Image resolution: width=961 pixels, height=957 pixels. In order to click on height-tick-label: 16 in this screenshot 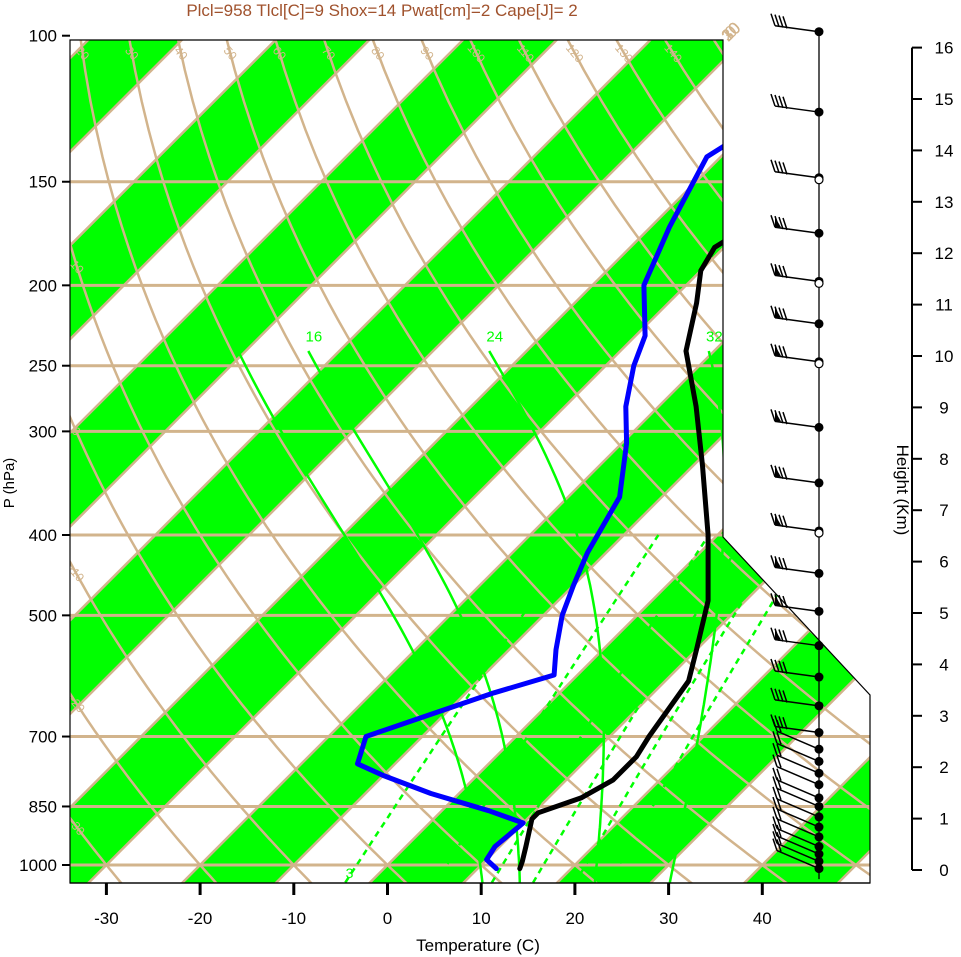, I will do `click(944, 48)`.